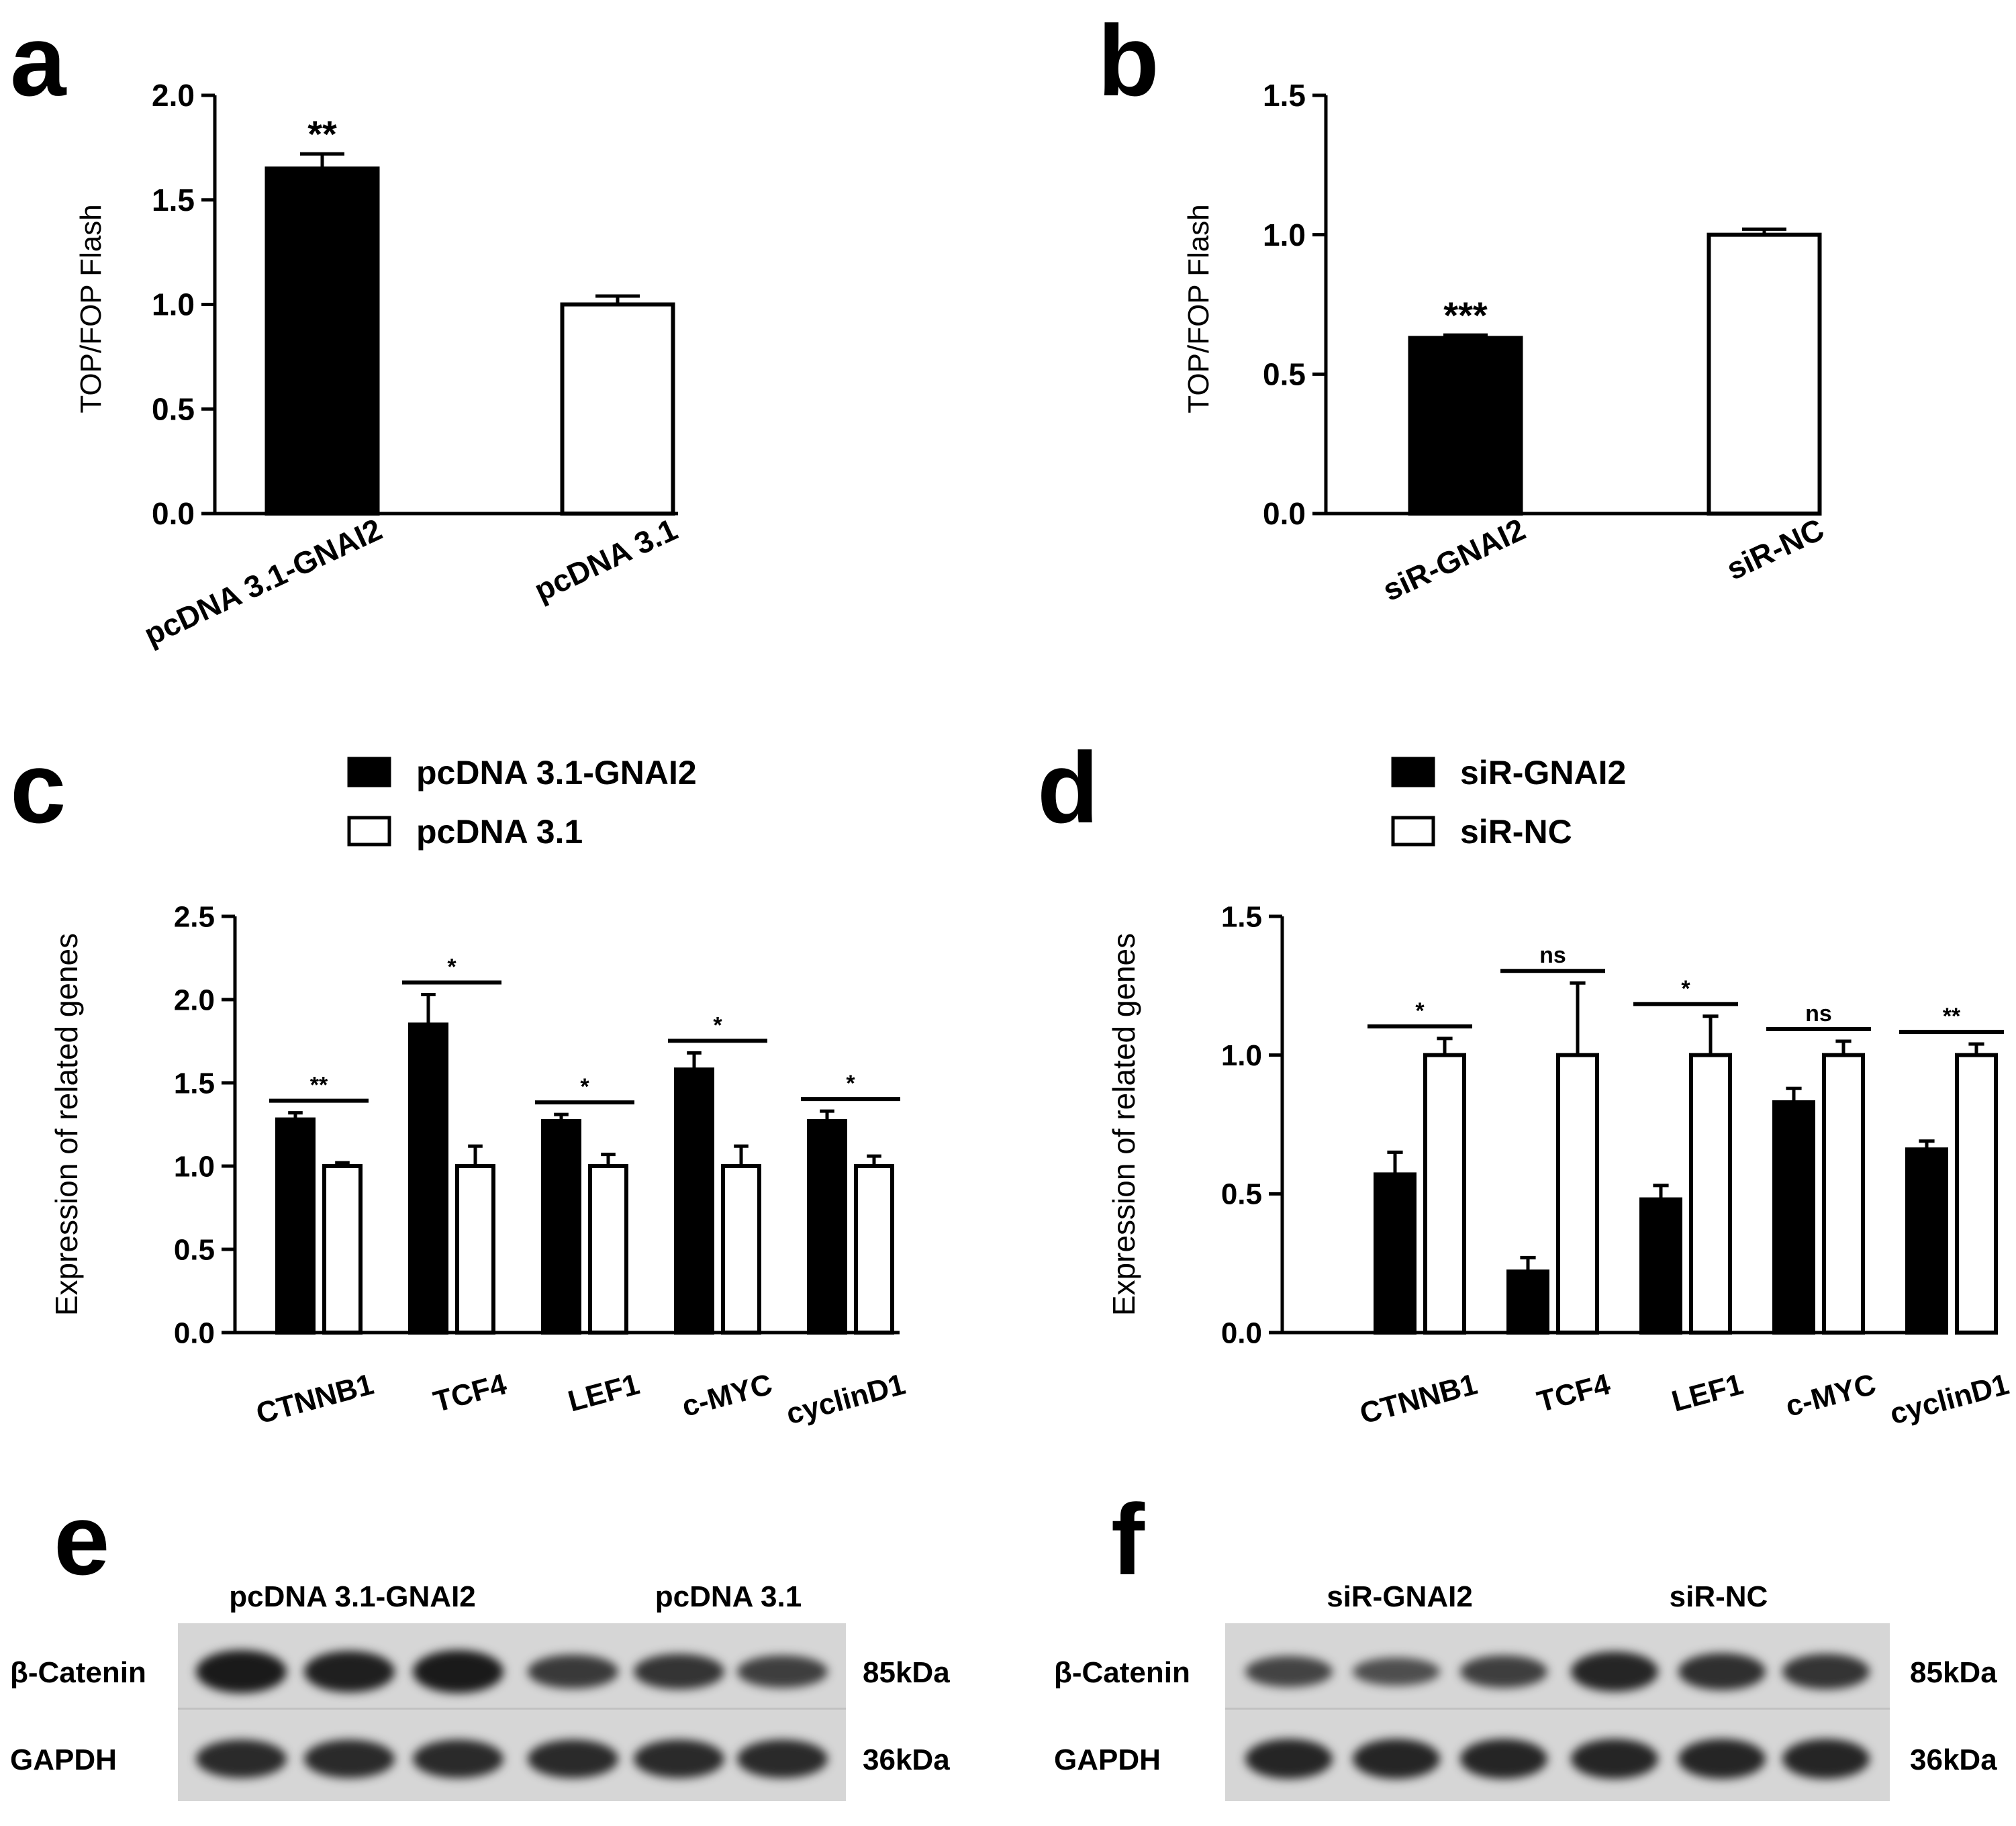  What do you see at coordinates (1198, 308) in the screenshot?
I see `y-axis-label: TOP/FOP Flash` at bounding box center [1198, 308].